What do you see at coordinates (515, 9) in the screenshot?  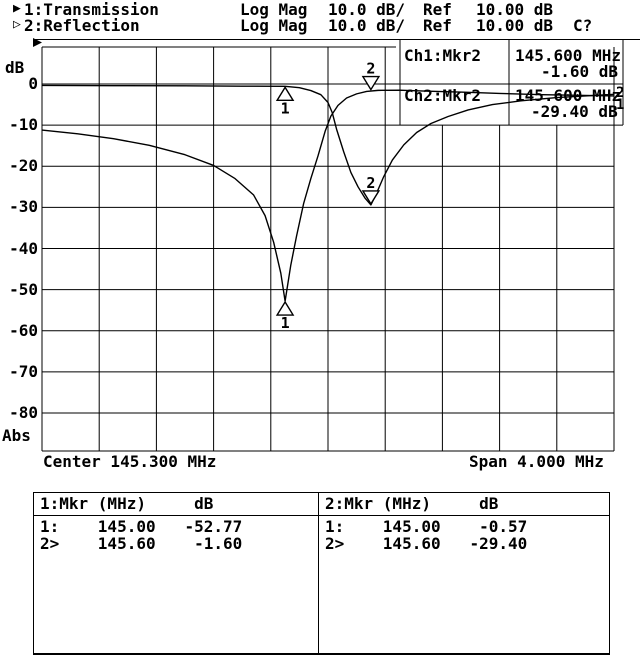 I see `channel1-ref-value: 10.00 dB` at bounding box center [515, 9].